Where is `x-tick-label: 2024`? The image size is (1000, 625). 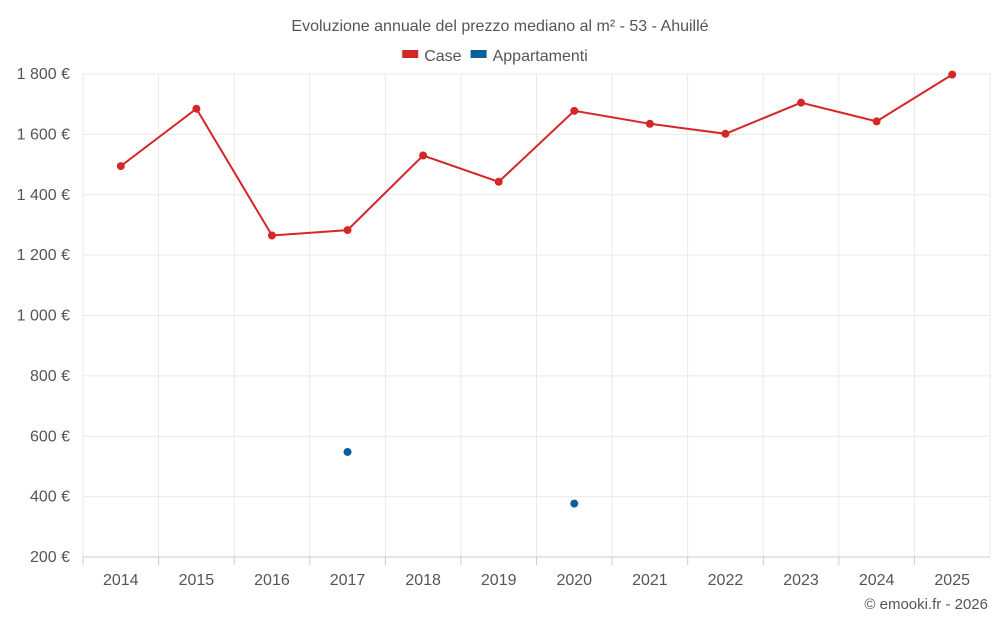 x-tick-label: 2024 is located at coordinates (877, 580).